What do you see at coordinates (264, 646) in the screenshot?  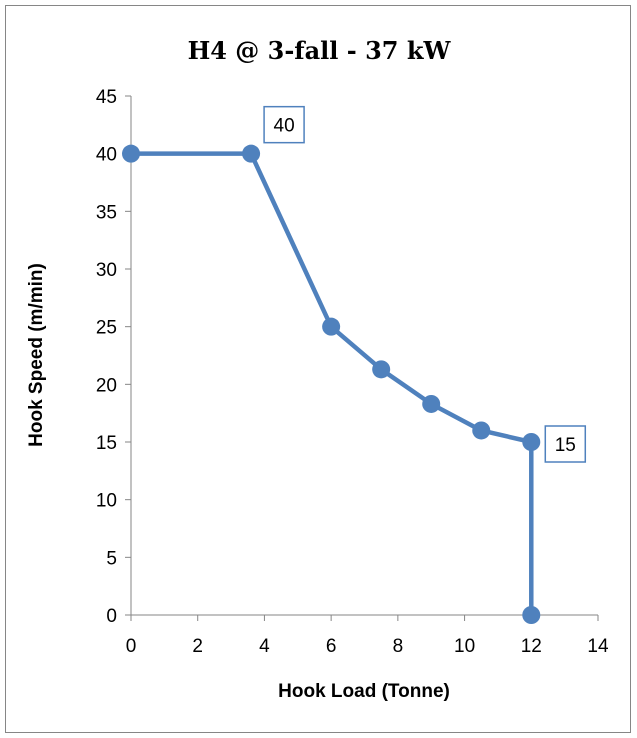 I see `x-tick-label: 4` at bounding box center [264, 646].